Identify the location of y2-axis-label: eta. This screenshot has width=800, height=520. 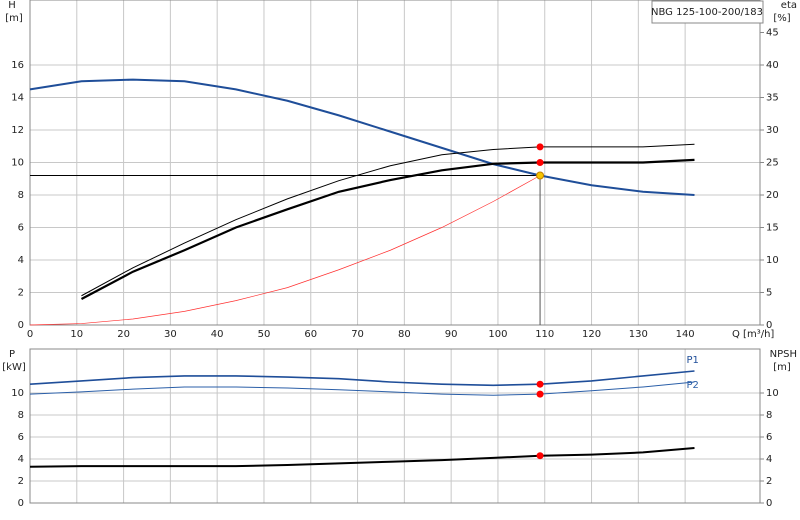
(789, 5).